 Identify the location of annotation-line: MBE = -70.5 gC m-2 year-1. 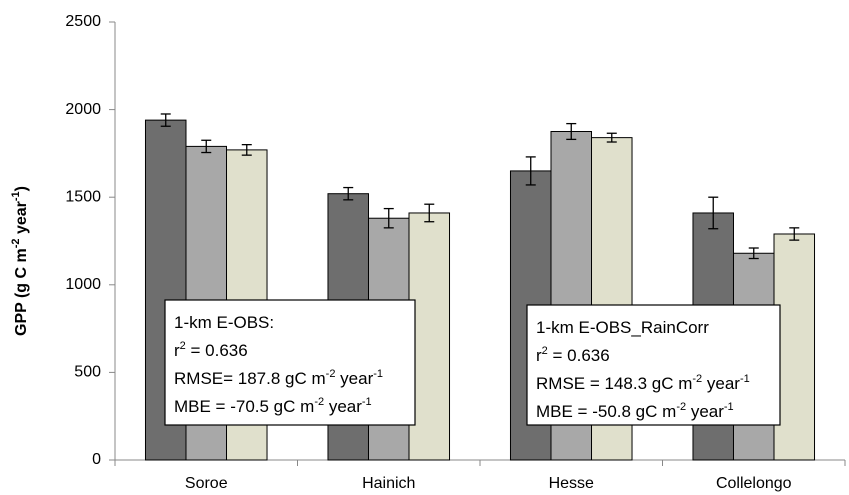
(273, 406).